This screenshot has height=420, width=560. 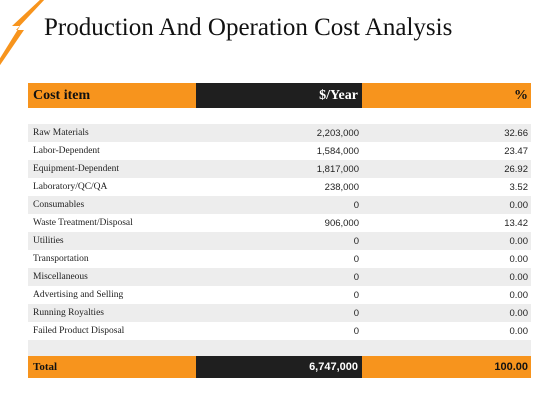 I want to click on table-row: Consumables 0 0.00, so click(x=279, y=205).